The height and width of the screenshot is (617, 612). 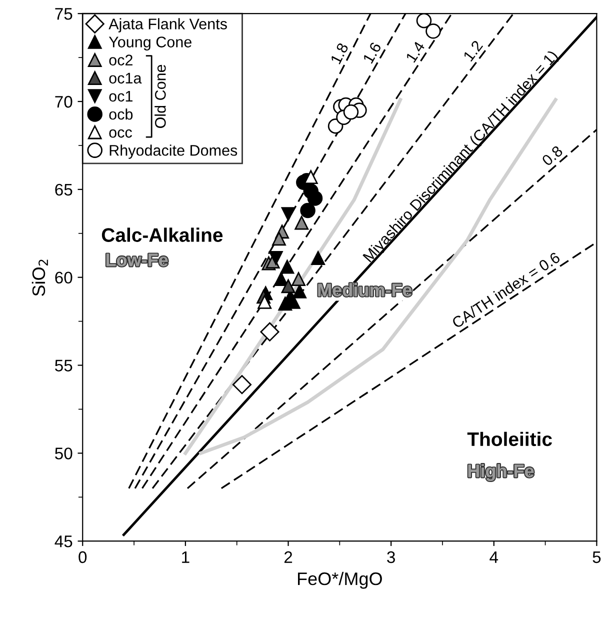 I want to click on legend-label: Young Cone, so click(x=150, y=43).